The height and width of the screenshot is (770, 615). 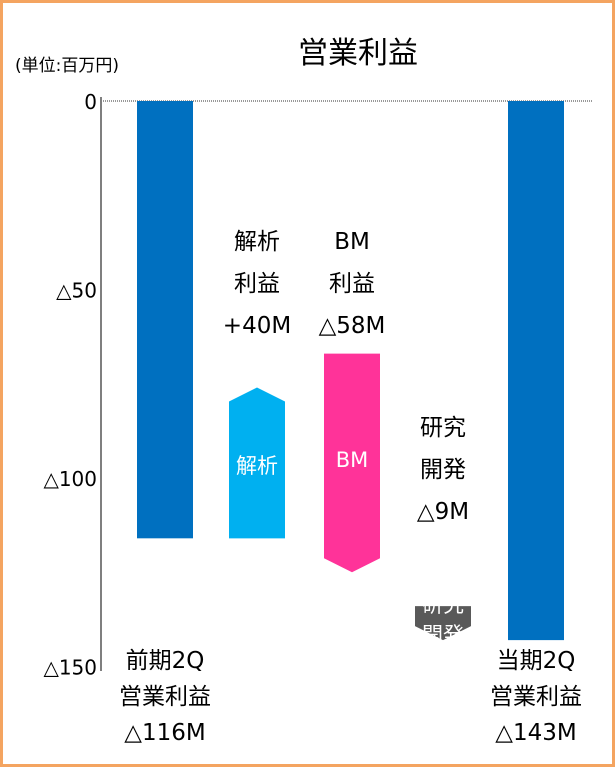 I want to click on chart-title: 営業利益, so click(x=358, y=53).